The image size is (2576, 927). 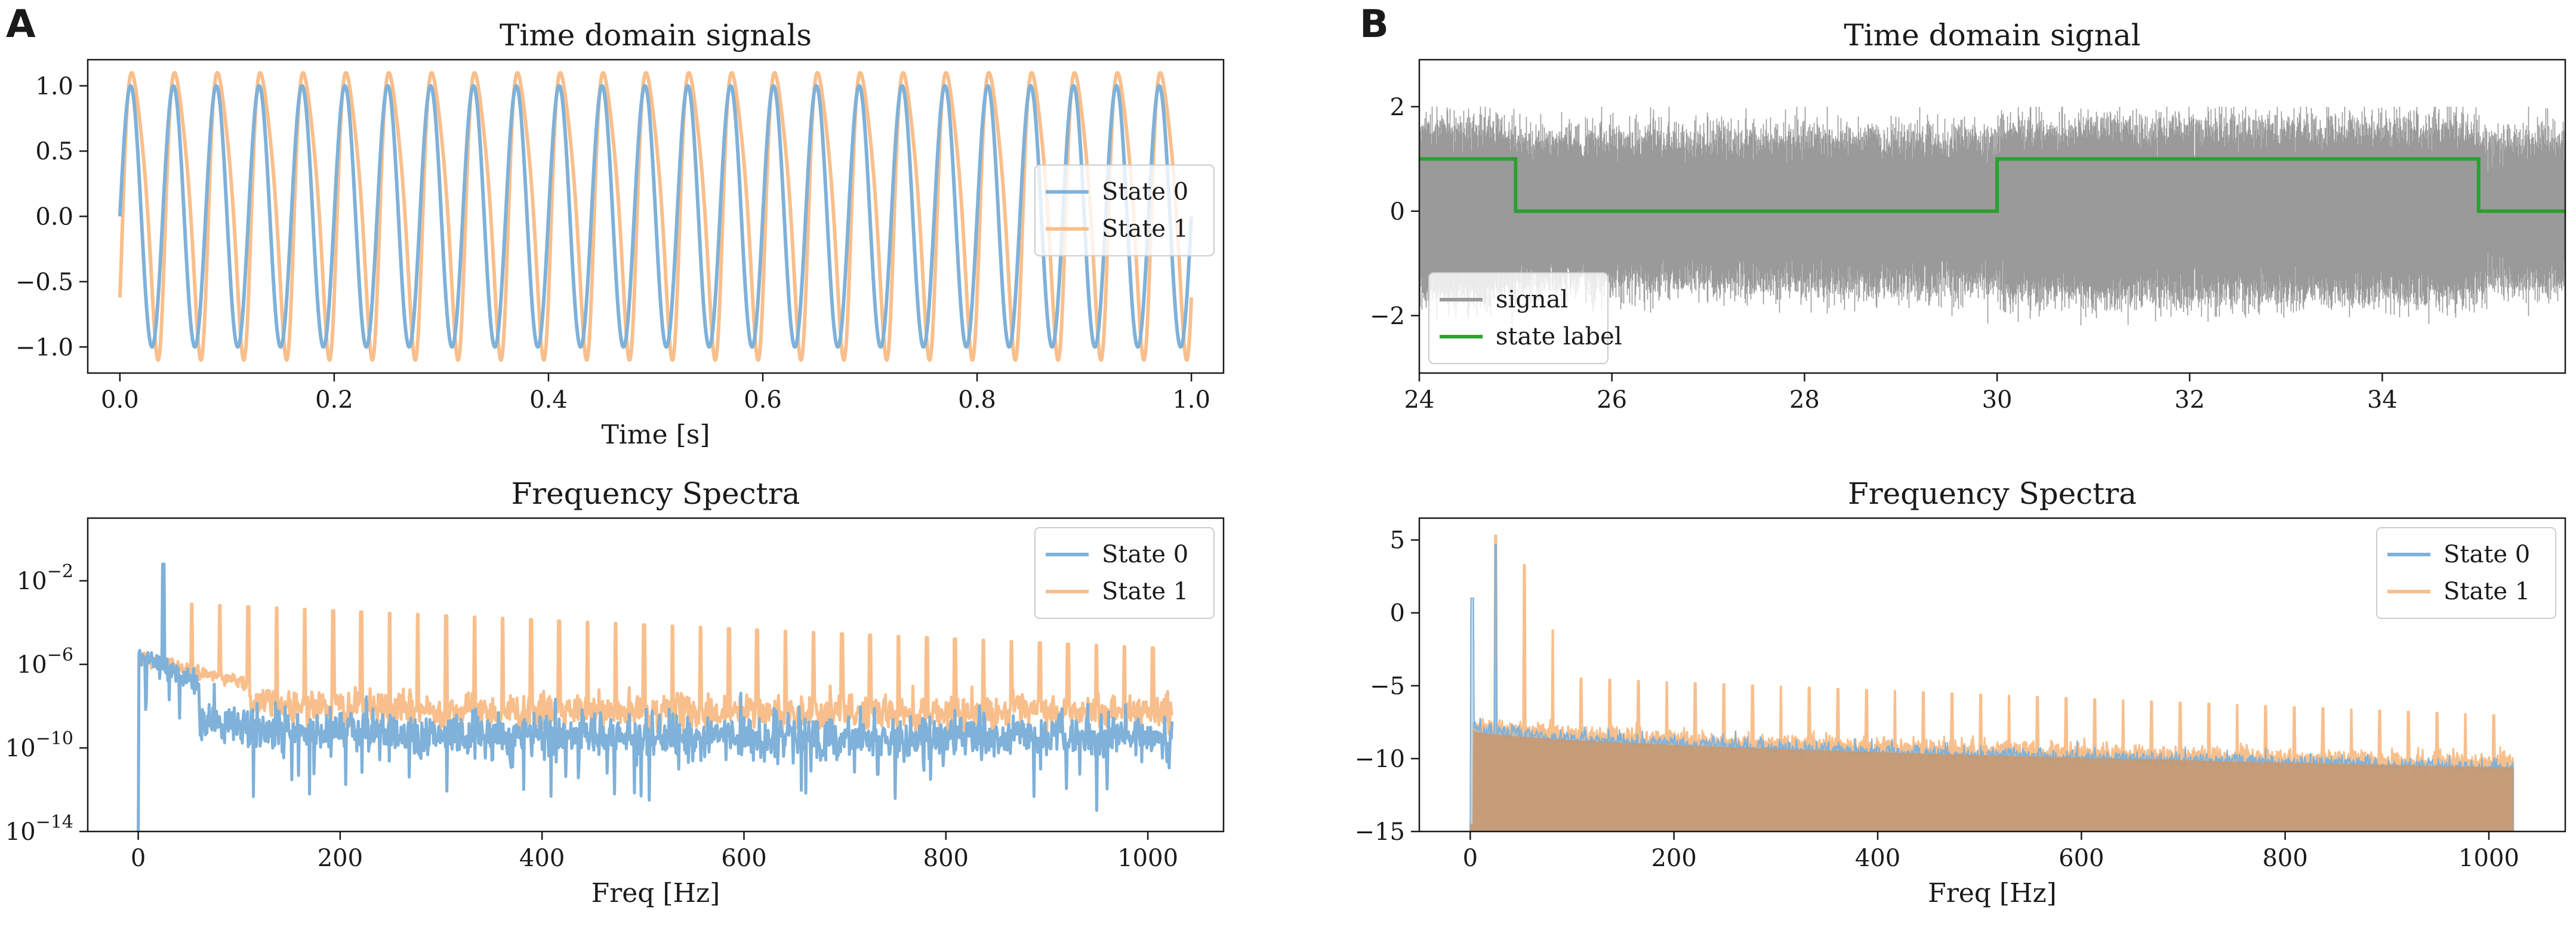 I want to click on y-tick-label: 2, so click(x=1397, y=107).